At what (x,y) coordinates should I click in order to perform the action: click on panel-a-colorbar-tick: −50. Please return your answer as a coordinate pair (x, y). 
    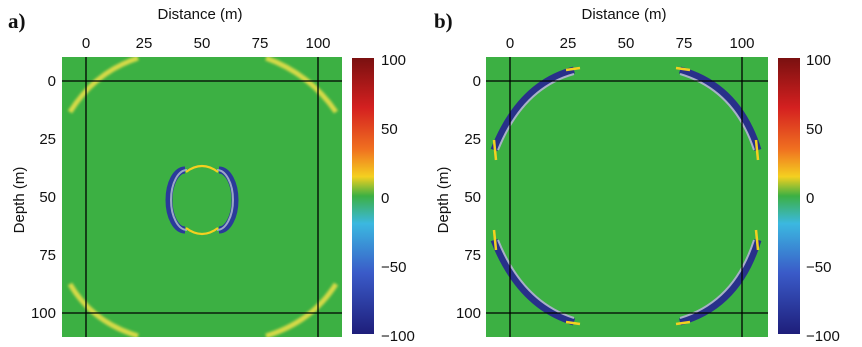
    Looking at the image, I should click on (393, 267).